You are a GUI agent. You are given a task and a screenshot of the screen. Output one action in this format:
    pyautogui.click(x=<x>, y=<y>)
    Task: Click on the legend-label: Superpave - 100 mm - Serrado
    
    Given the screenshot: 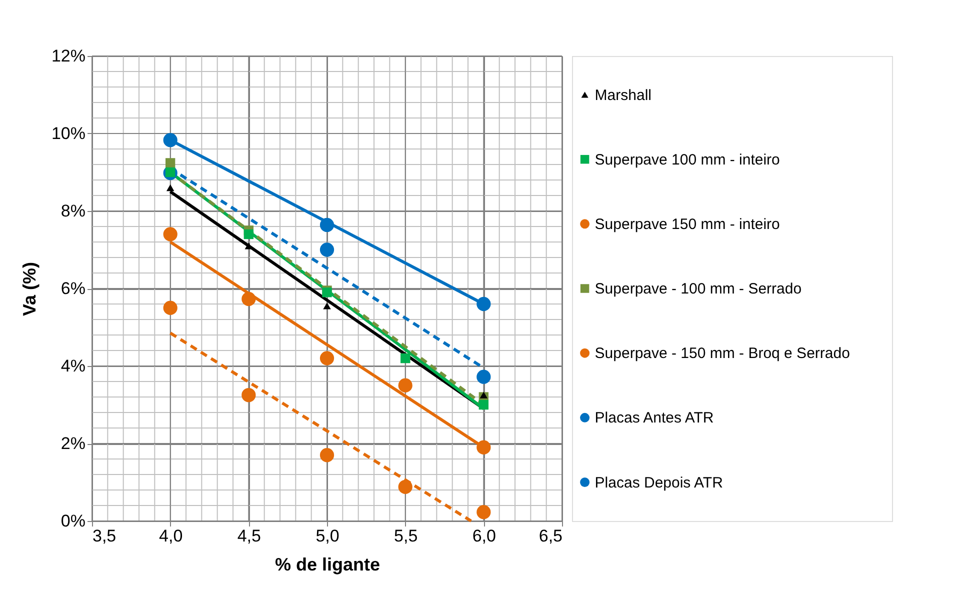 What is the action you would take?
    pyautogui.click(x=698, y=289)
    